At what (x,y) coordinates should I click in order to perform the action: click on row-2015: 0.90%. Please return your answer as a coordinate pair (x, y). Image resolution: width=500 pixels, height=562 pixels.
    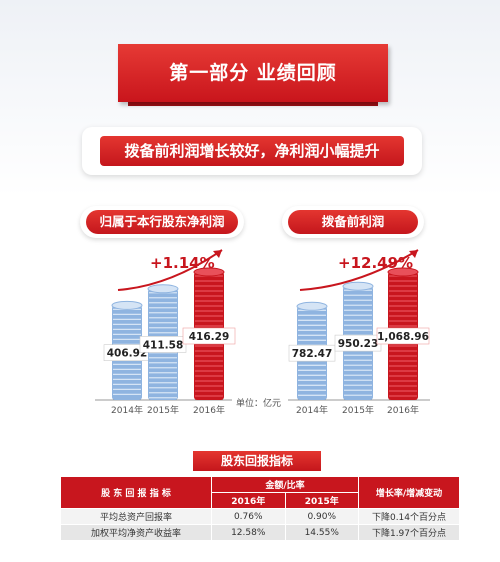
    Looking at the image, I should click on (321, 516).